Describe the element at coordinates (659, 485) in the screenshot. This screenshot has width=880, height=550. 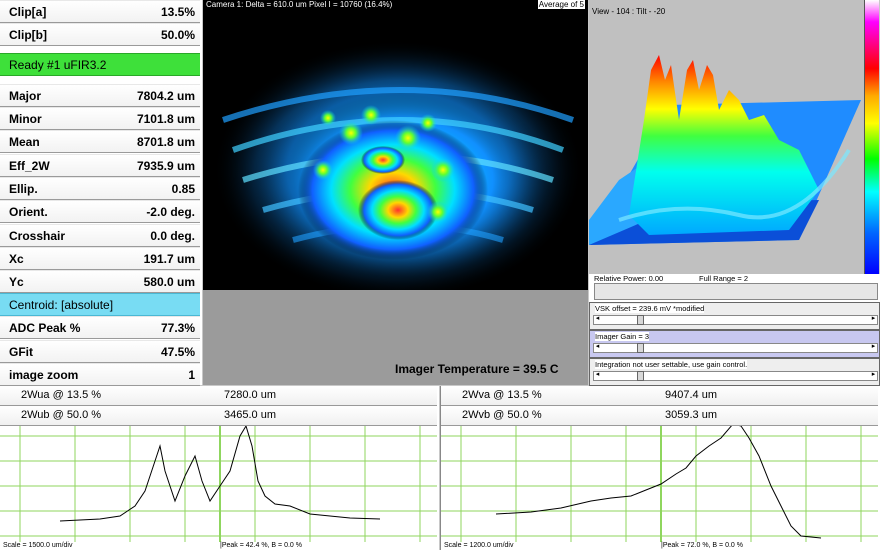
I see `v-profile-plot` at that location.